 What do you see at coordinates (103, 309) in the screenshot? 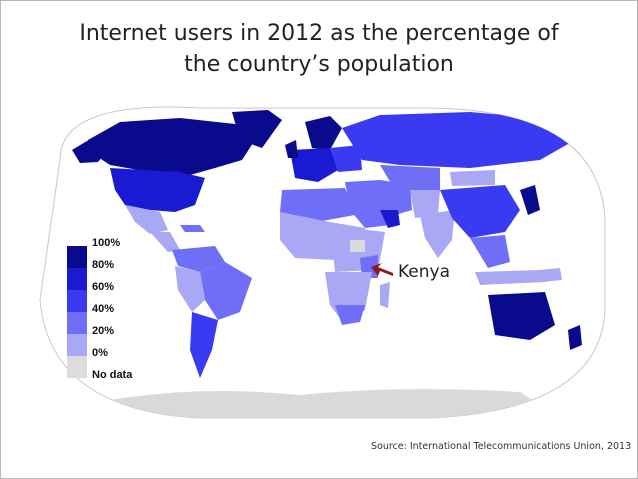
I see `legend-label: 40%` at bounding box center [103, 309].